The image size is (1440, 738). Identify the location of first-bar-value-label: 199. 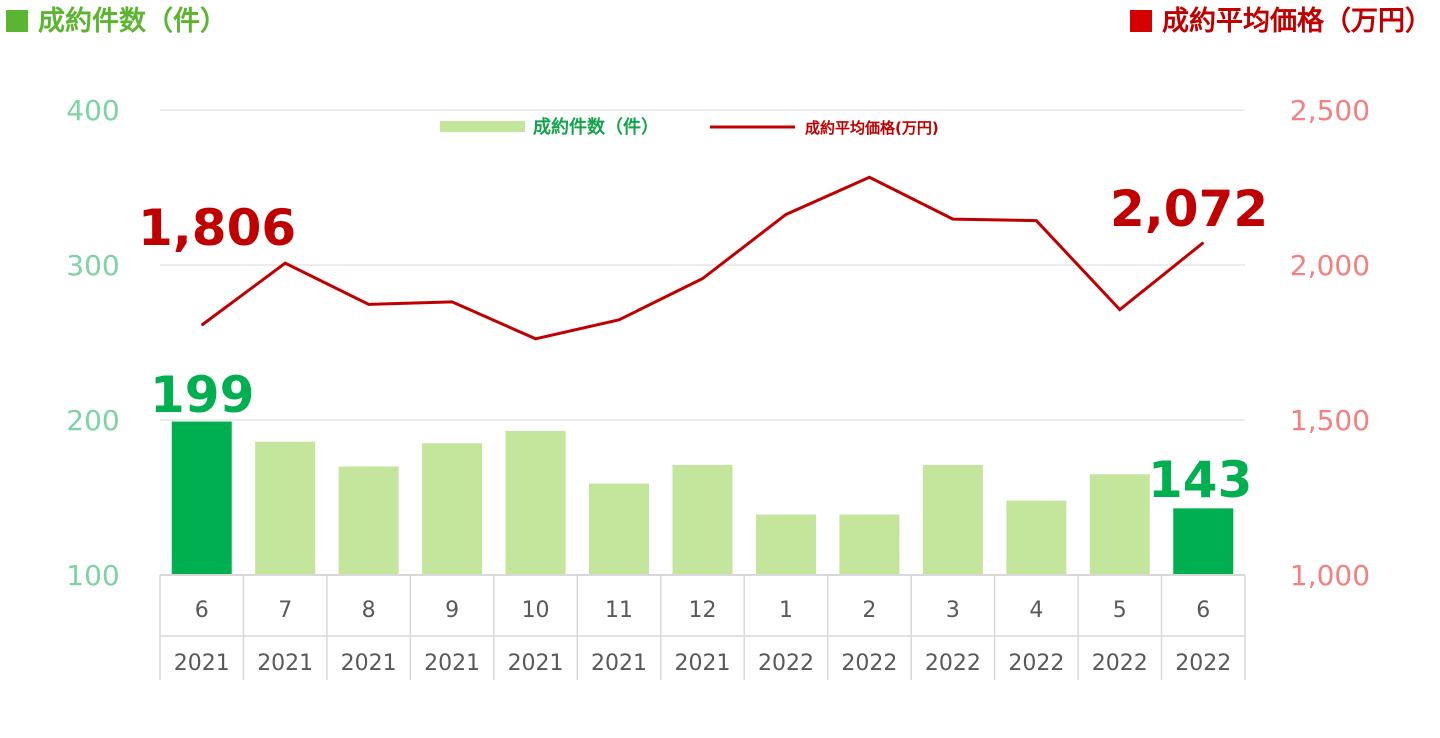
(202, 395).